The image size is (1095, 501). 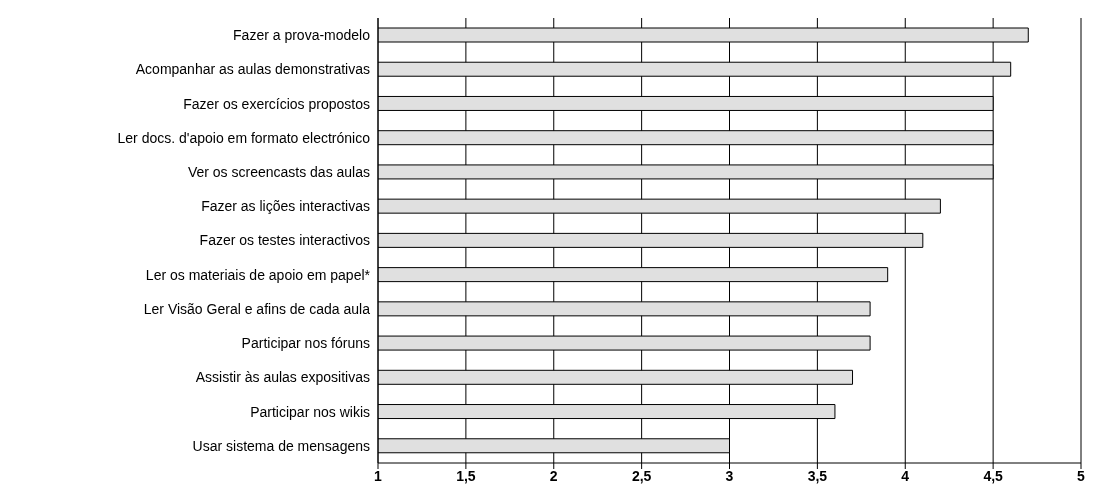 What do you see at coordinates (310, 411) in the screenshot?
I see `y-tick-label: Participar nos wikis` at bounding box center [310, 411].